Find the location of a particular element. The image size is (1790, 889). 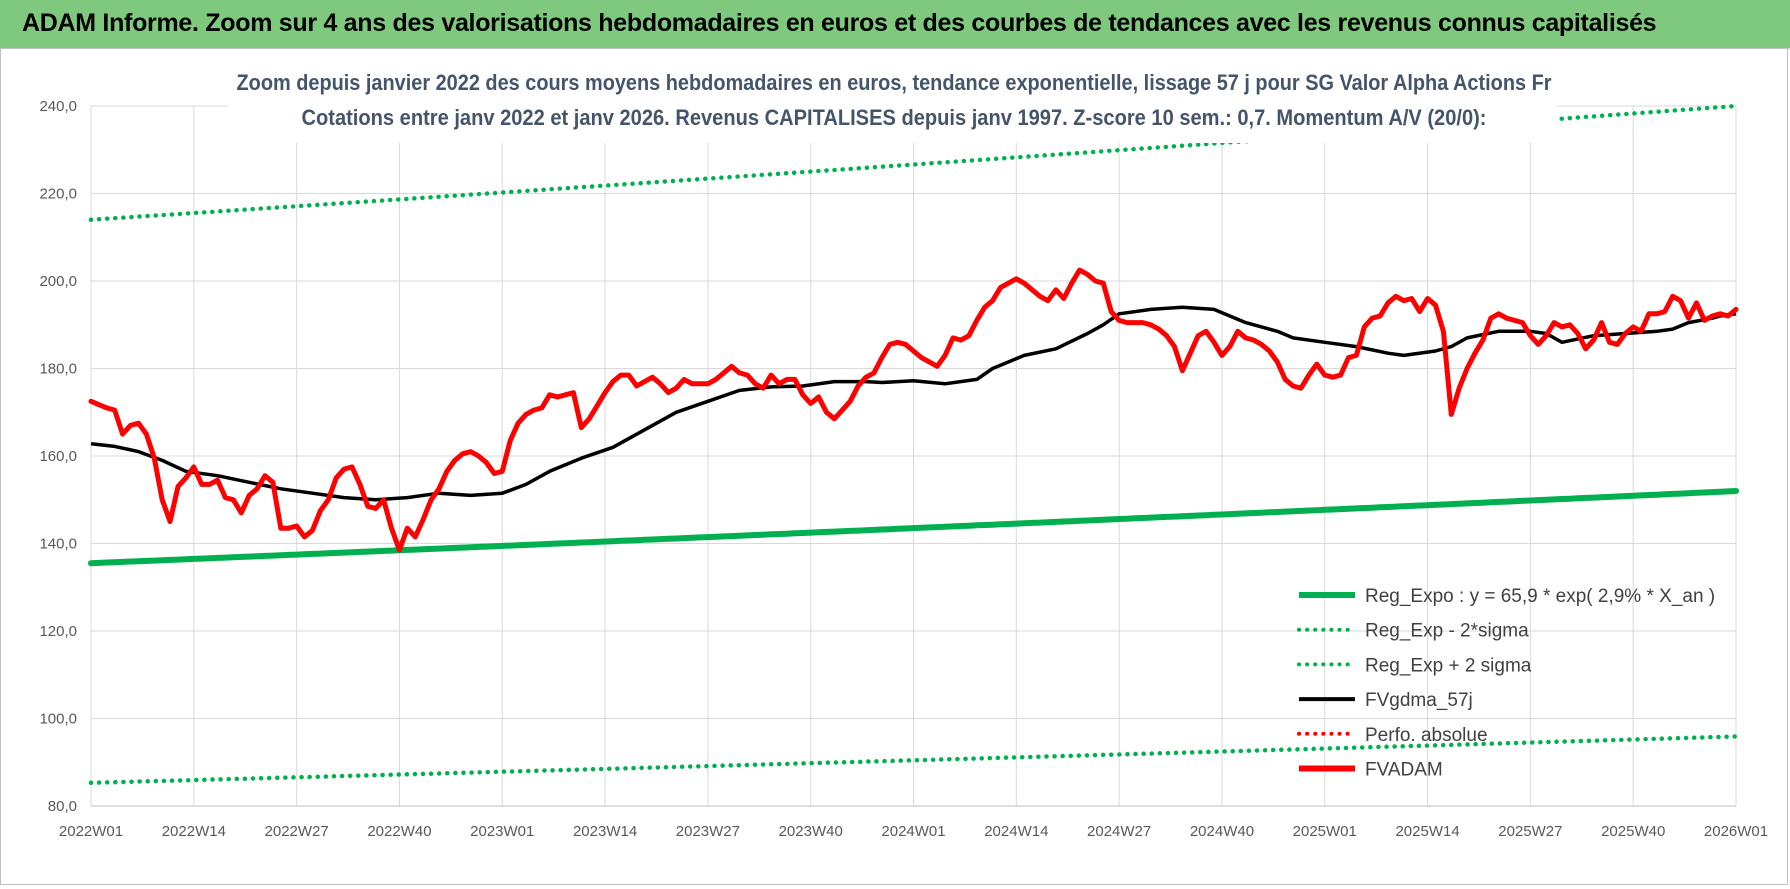

y-tick-label: 200,0 is located at coordinates (58, 281).